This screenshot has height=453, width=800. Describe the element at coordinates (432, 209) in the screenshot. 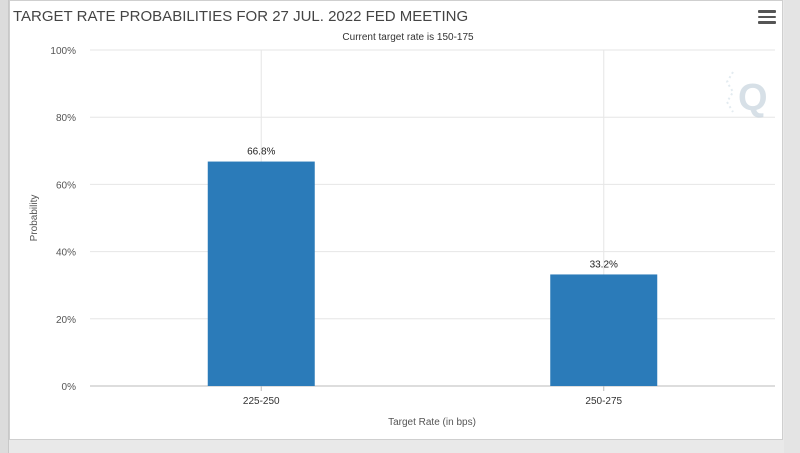

I see `data-labels: 66.8% 33.2%` at that location.